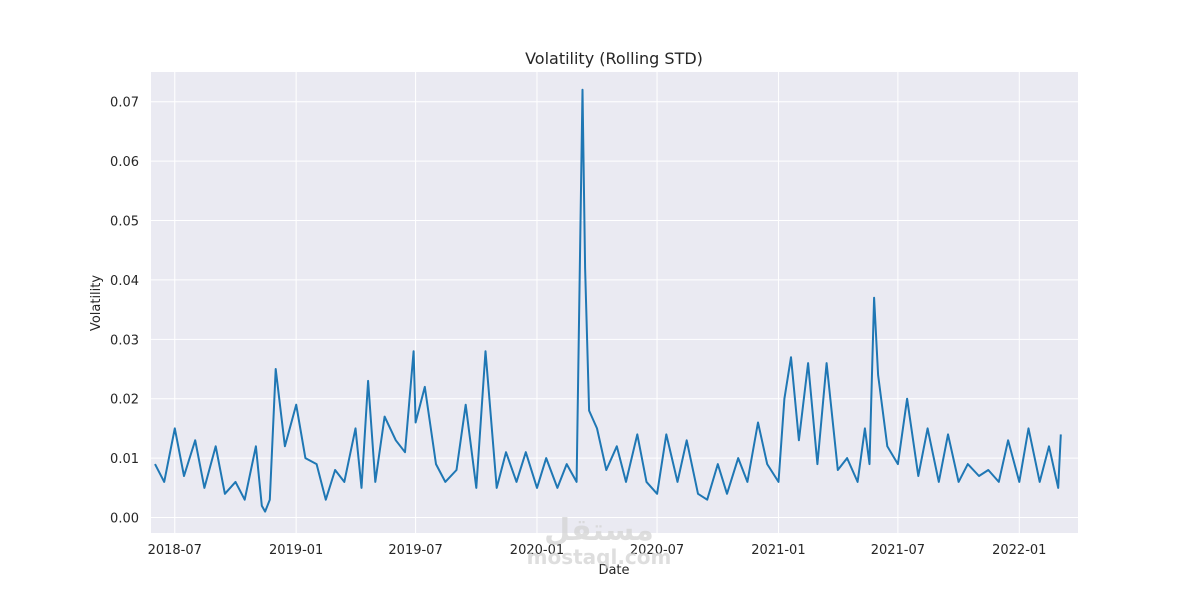 This screenshot has width=1199, height=599. I want to click on chart-title: Volatility (Rolling STD), so click(614, 58).